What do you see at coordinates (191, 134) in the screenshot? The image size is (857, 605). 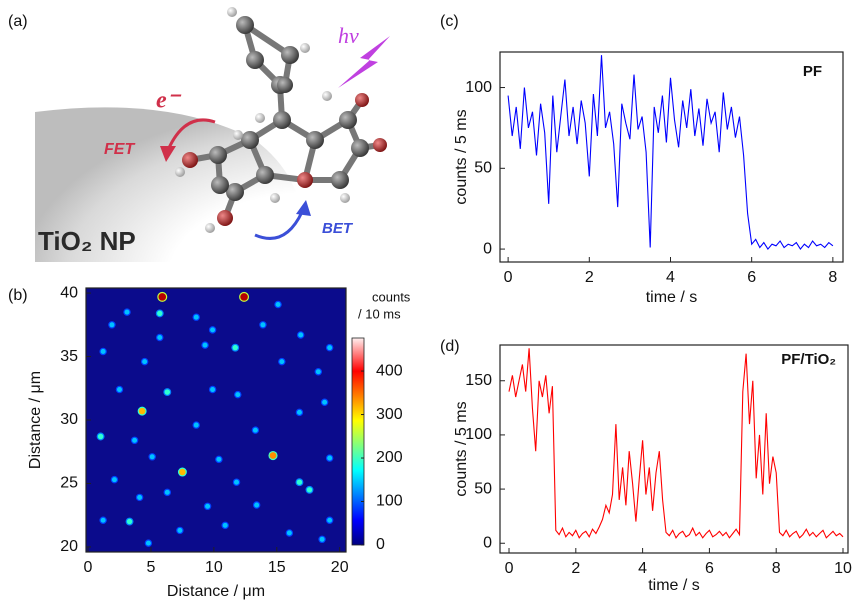 I see `fet-arrow` at bounding box center [191, 134].